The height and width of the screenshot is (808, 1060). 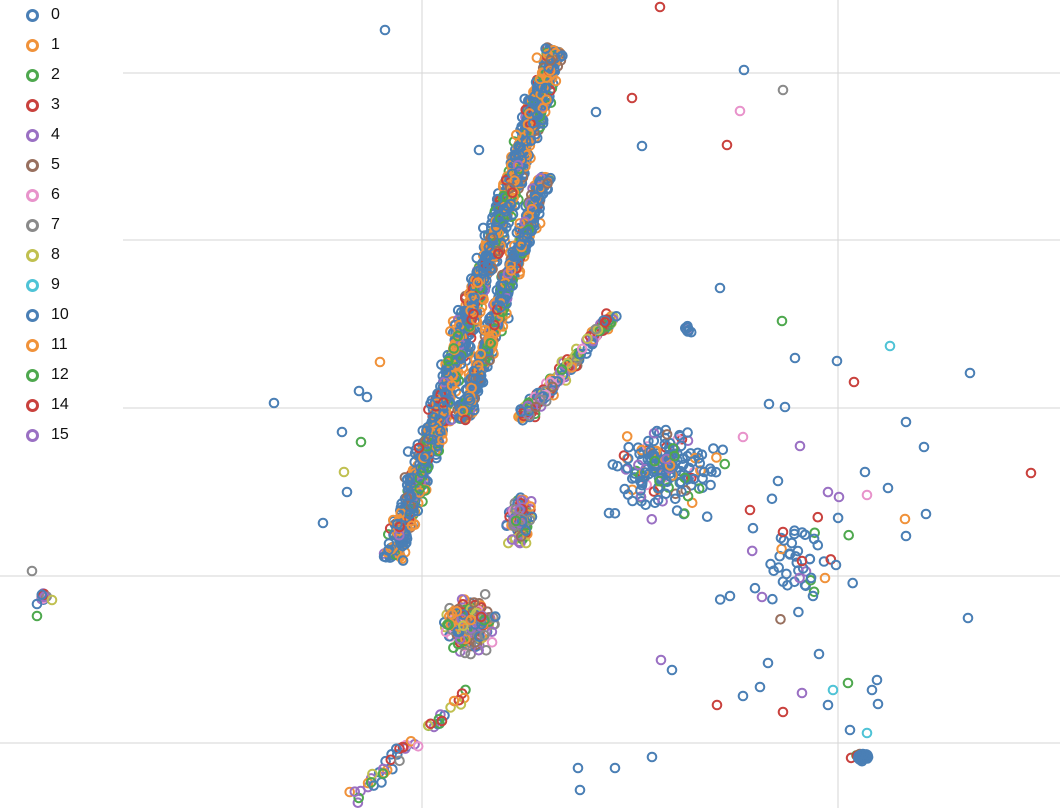 What do you see at coordinates (60, 404) in the screenshot?
I see `legend-label-14: 14` at bounding box center [60, 404].